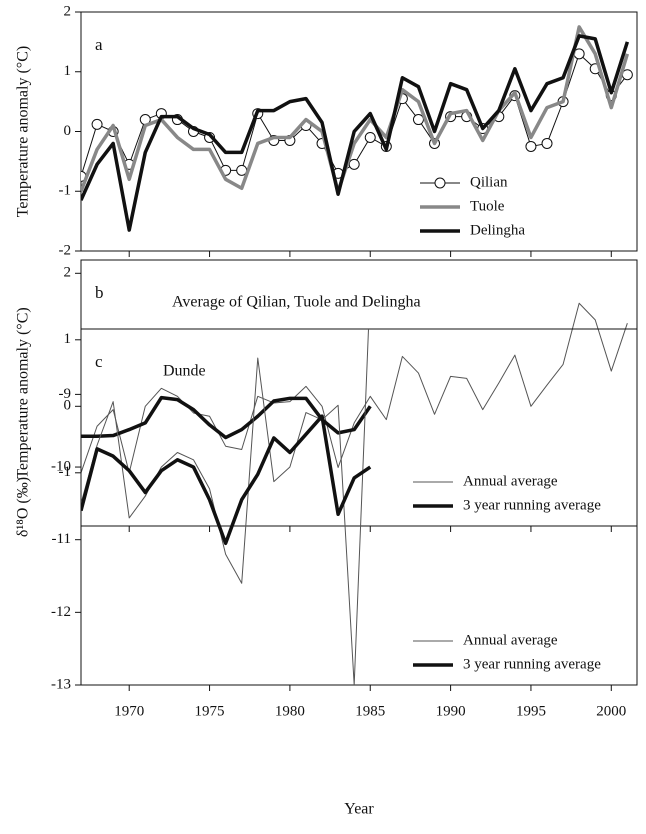 This screenshot has width=646, height=834. I want to click on x-tick-label: 1970, so click(129, 711).